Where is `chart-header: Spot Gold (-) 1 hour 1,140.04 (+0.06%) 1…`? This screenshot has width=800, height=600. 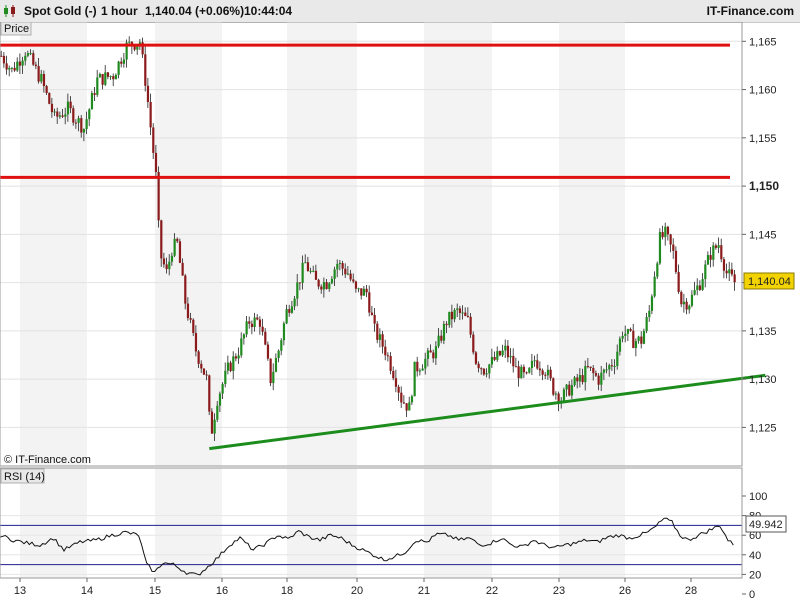
chart-header: Spot Gold (-) 1 hour 1,140.04 (+0.06%) 1… is located at coordinates (400, 11).